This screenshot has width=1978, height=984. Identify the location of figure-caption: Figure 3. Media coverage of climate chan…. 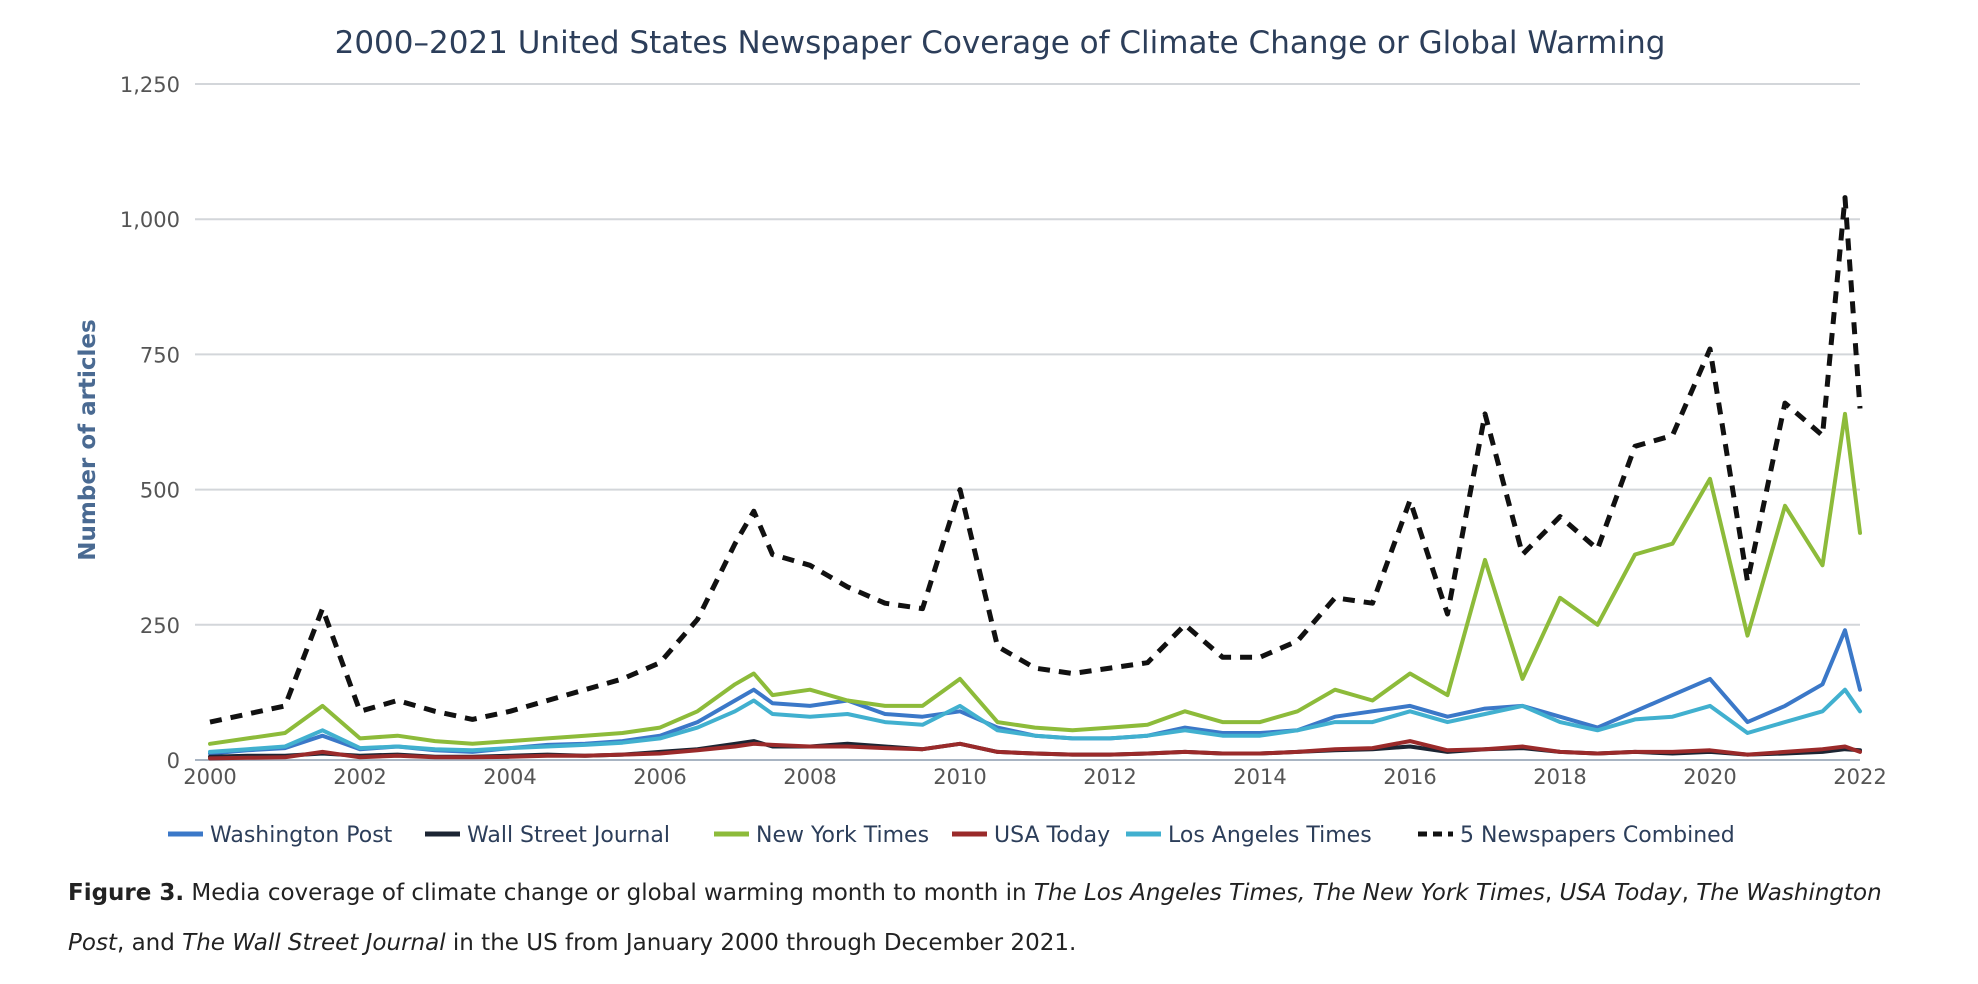
(988, 918).